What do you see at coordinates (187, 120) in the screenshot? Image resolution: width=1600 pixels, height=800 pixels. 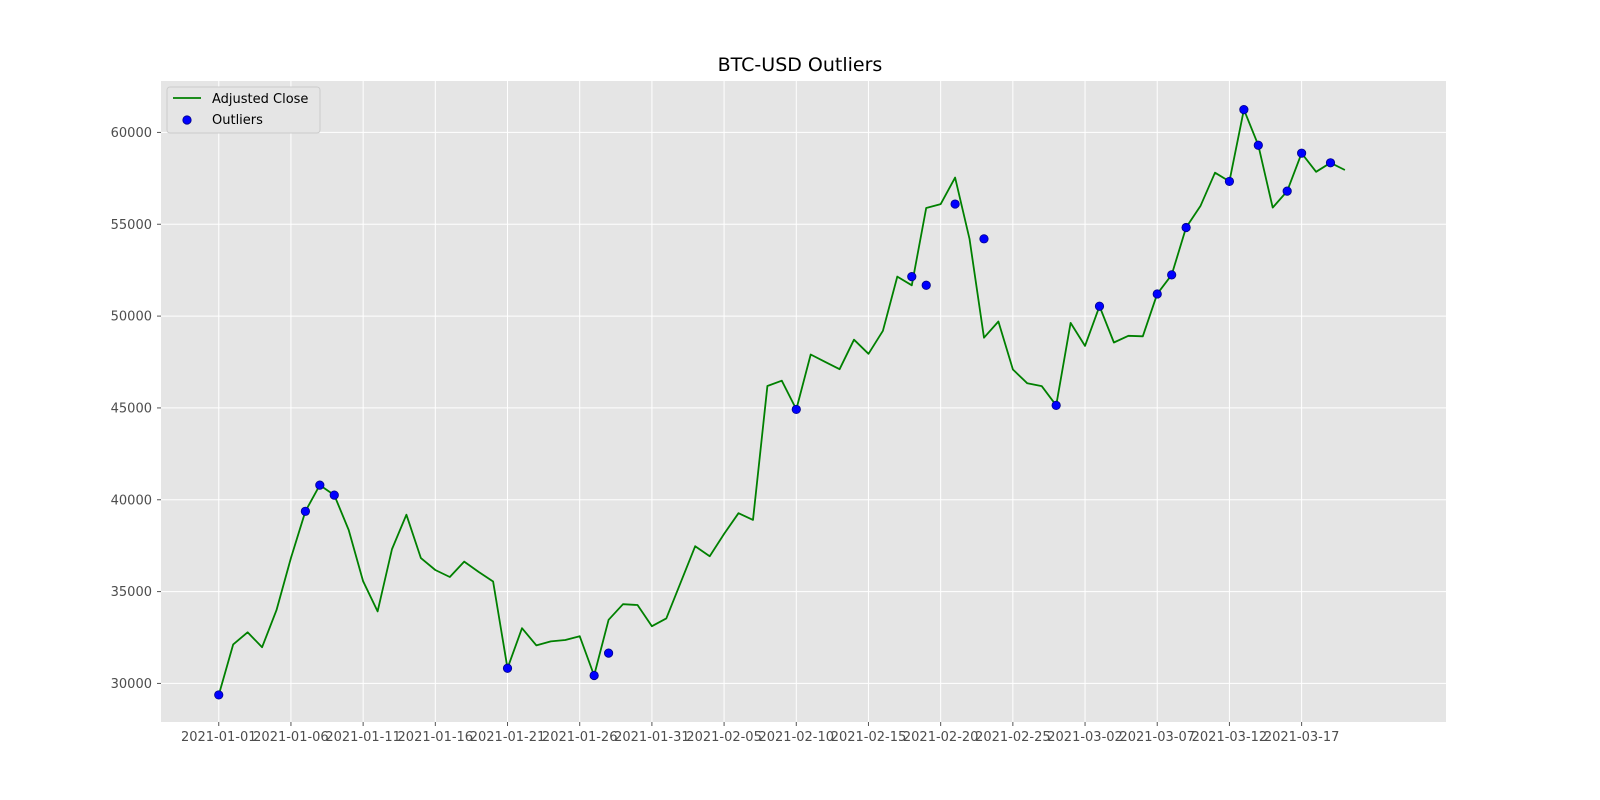 I see `legend-dot-marker` at bounding box center [187, 120].